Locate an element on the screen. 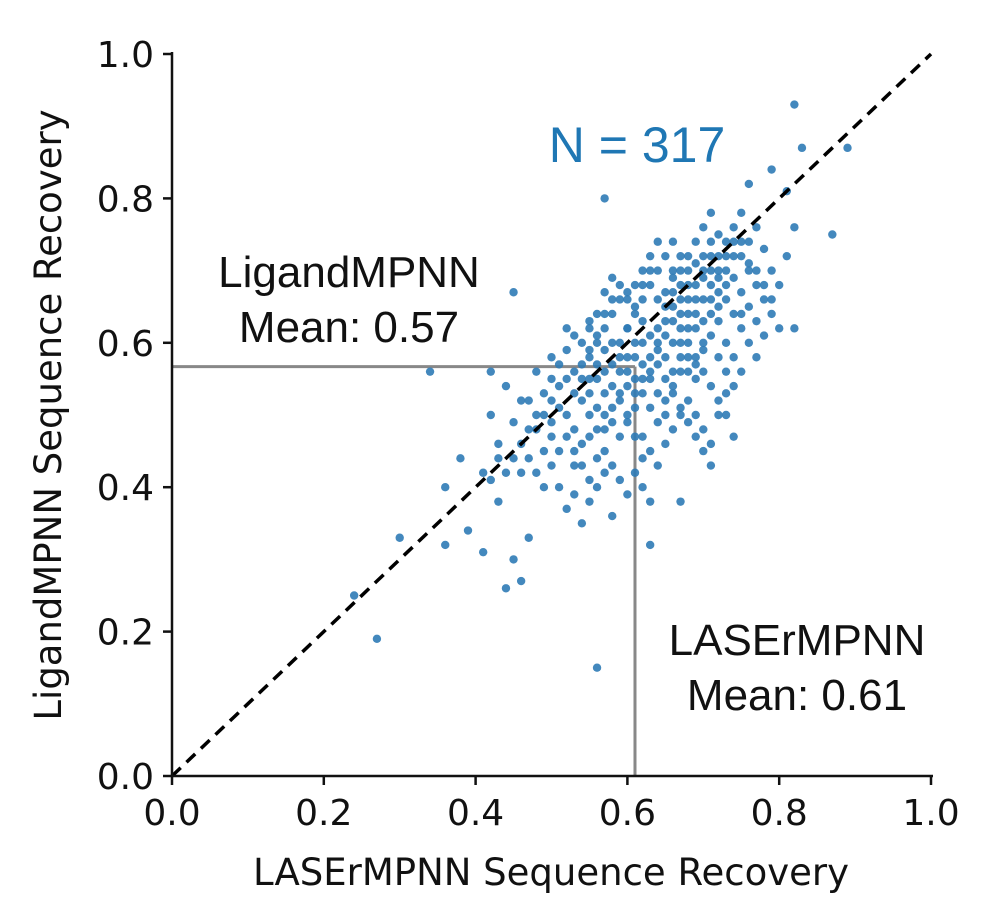 Image resolution: width=1000 pixels, height=916 pixels. x-axis-label: LASErMPNN Sequence Recovery is located at coordinates (551, 872).